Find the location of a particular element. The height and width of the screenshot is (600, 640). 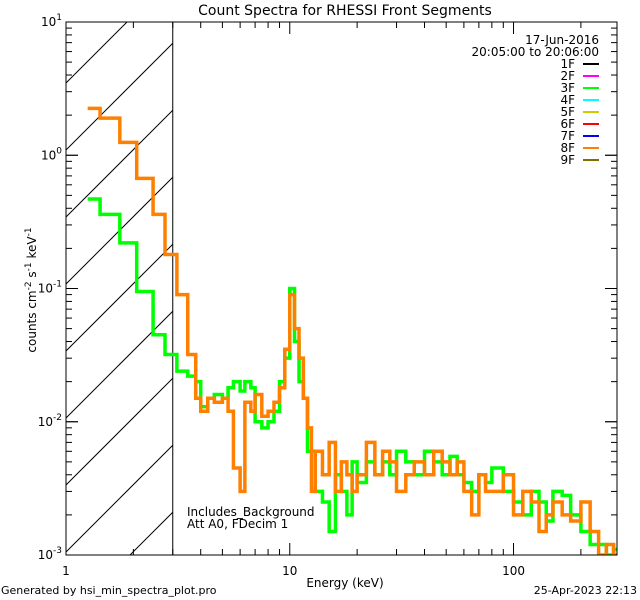

x-tick-label: 10 is located at coordinates (289, 571).